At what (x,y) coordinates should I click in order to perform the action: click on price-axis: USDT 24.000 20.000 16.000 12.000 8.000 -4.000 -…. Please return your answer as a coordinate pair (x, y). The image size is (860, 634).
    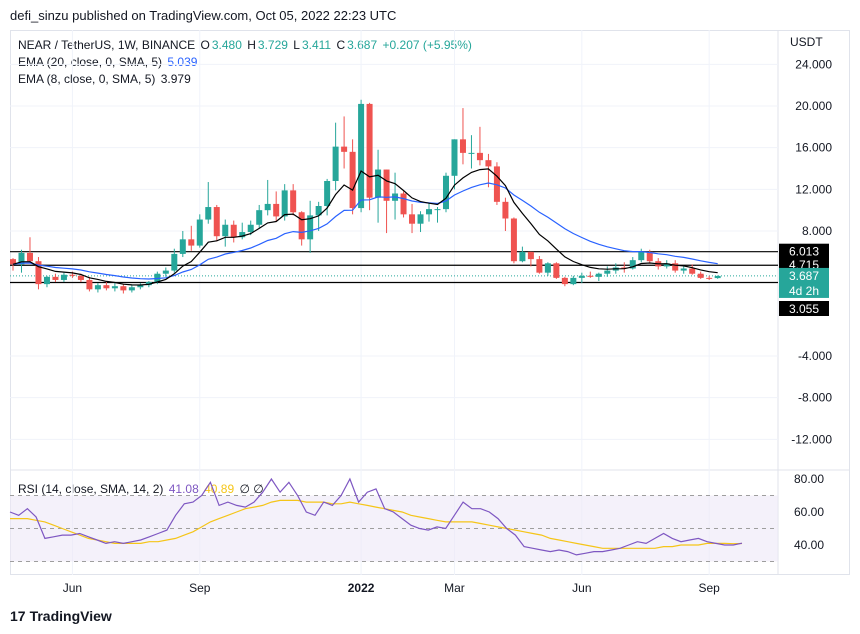
    Looking at the image, I should click on (811, 293).